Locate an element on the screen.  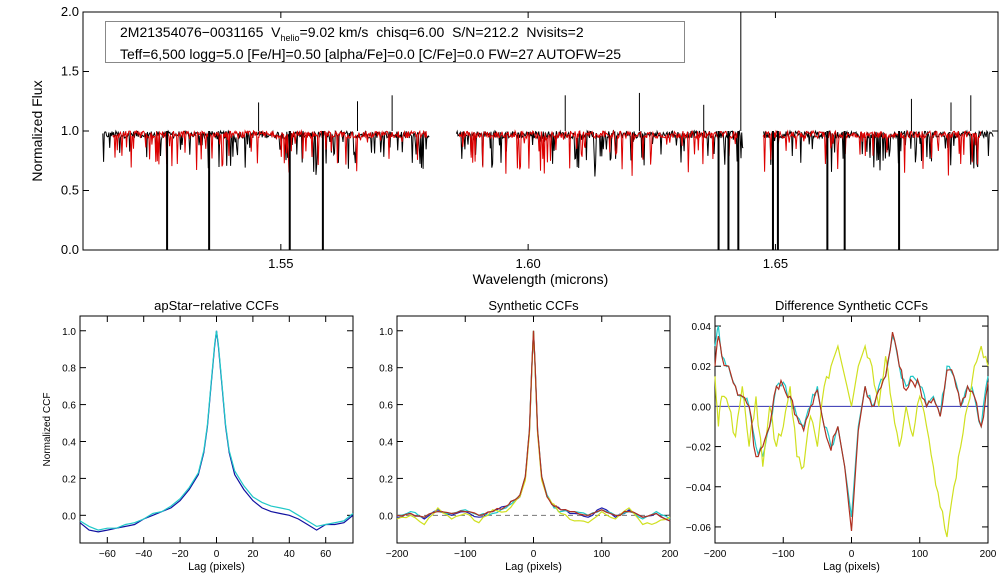
panel-title: apStar−relative CCFs is located at coordinates (216, 305).